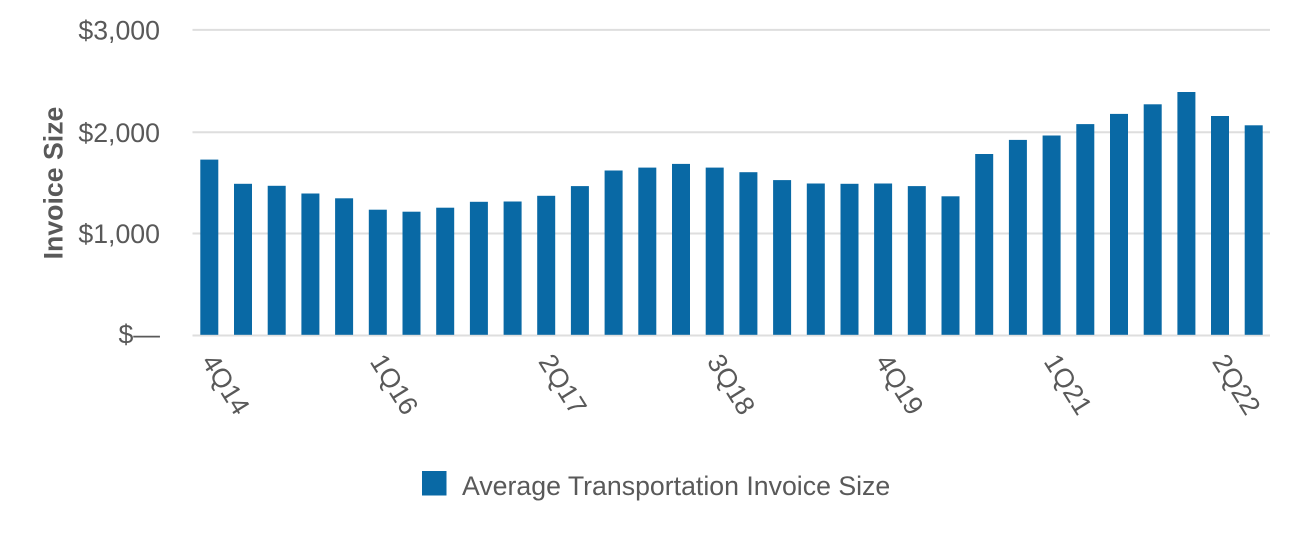 This screenshot has width=1300, height=550. I want to click on svg-text: $2,000, so click(119, 133).